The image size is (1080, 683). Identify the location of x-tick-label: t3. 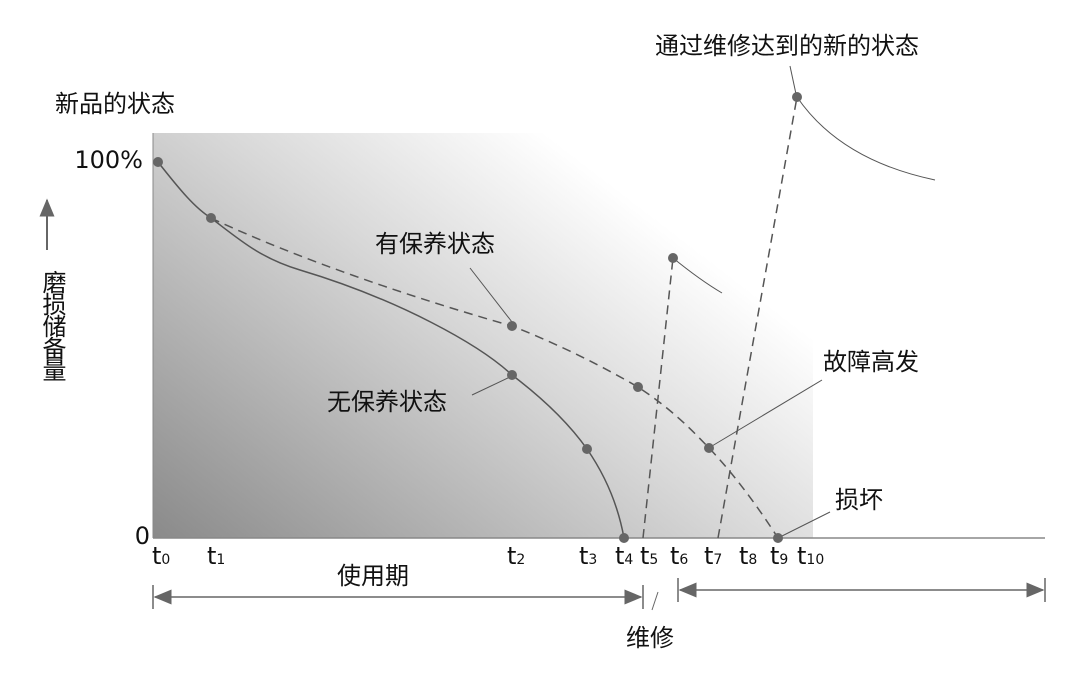
(588, 556).